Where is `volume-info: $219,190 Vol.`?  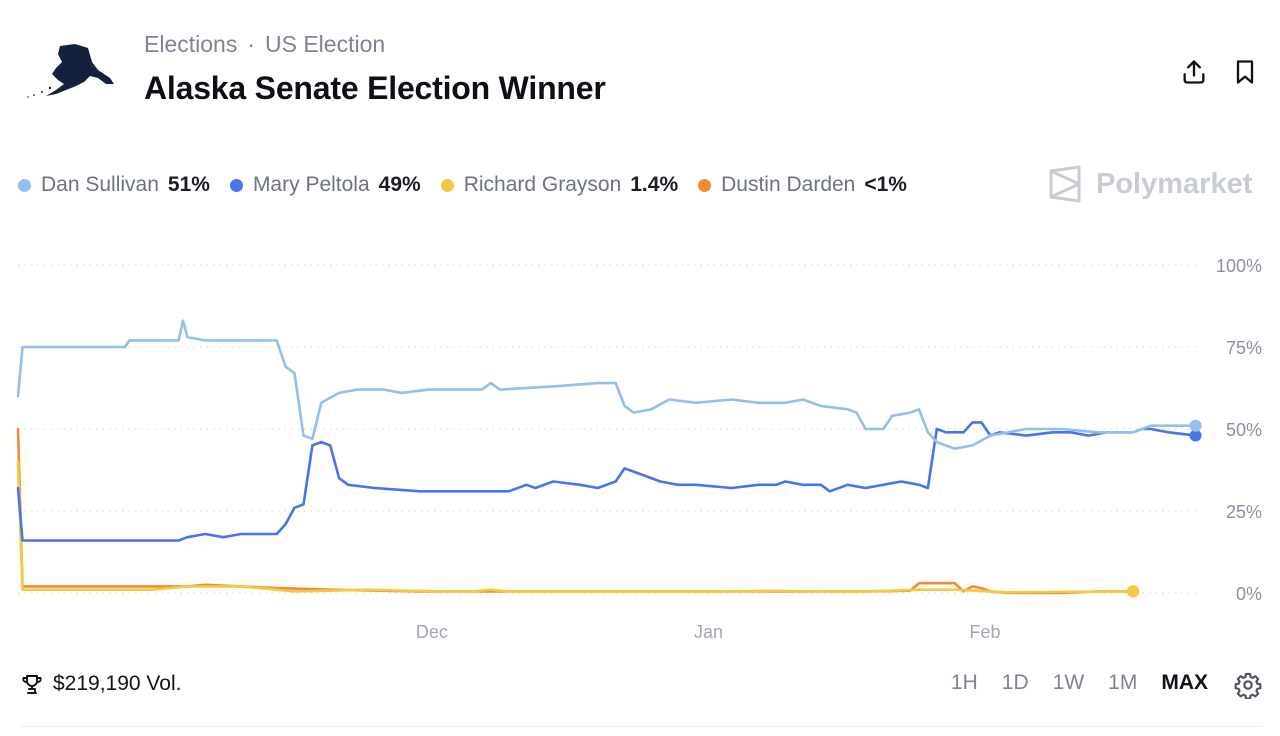
volume-info: $219,190 Vol. is located at coordinates (100, 684).